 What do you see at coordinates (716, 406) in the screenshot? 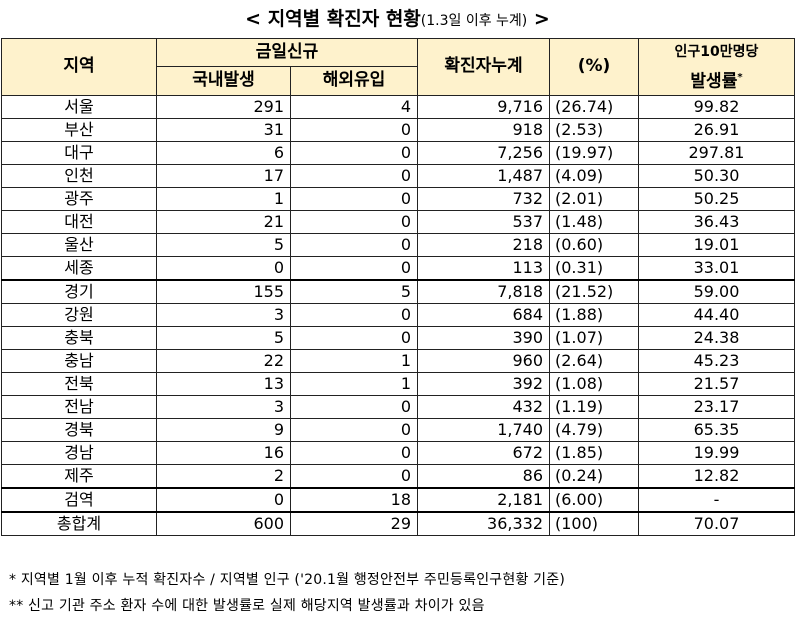
I see `rate-cell: 23.17` at bounding box center [716, 406].